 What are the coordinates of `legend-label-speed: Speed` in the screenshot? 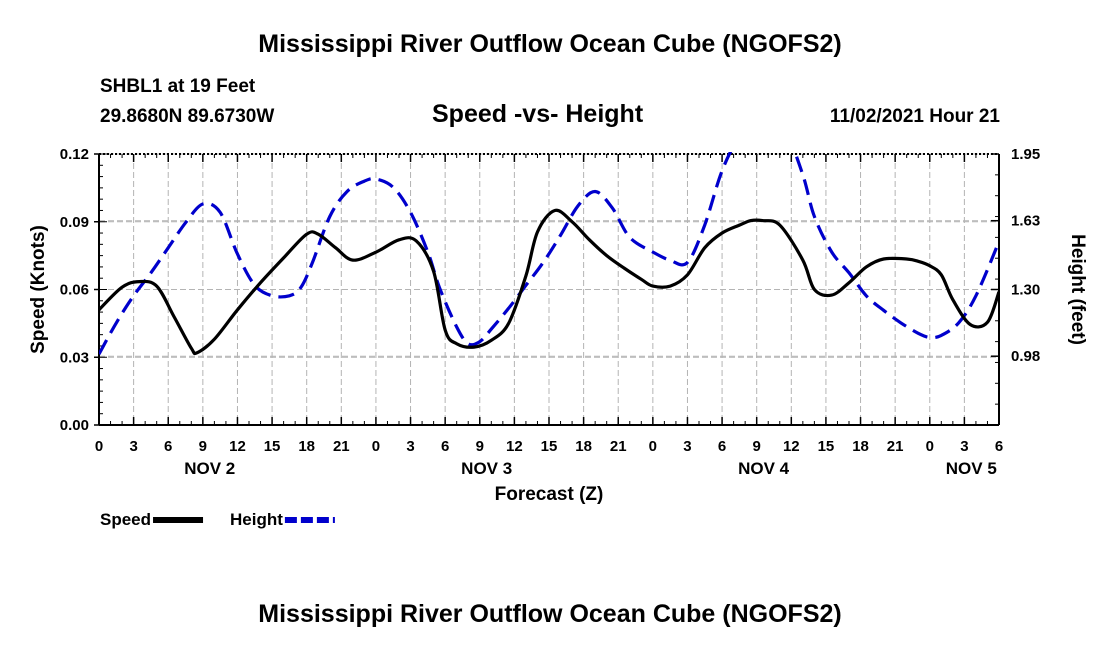 It's located at (125, 519).